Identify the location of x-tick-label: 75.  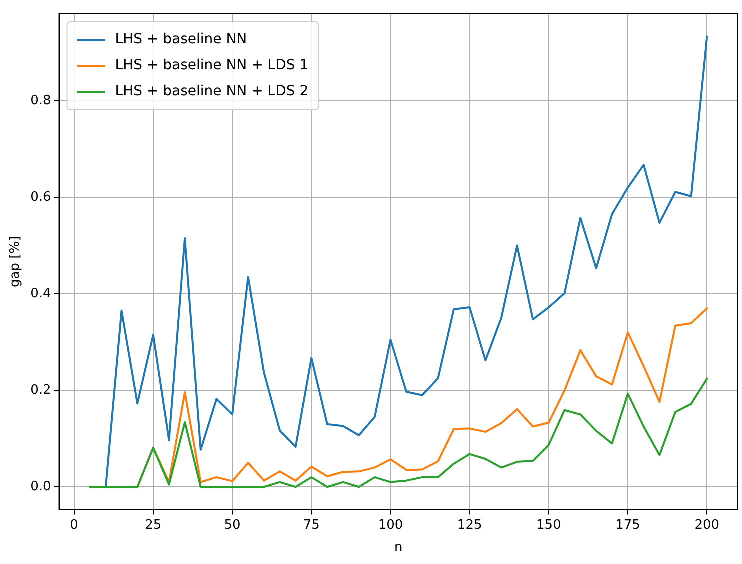
(311, 525).